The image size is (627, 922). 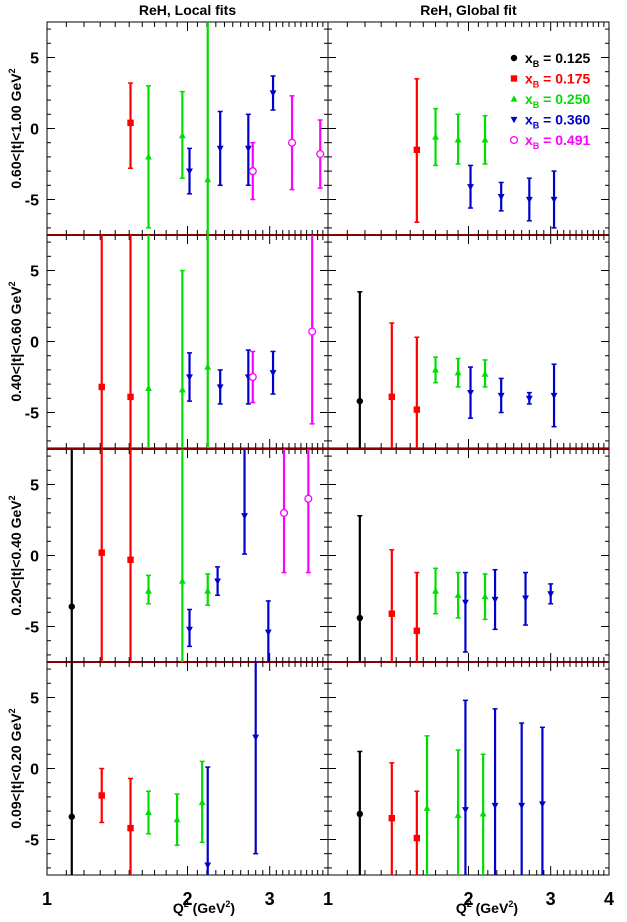 I want to click on legend-entry: xB = 0.250, so click(x=550, y=100).